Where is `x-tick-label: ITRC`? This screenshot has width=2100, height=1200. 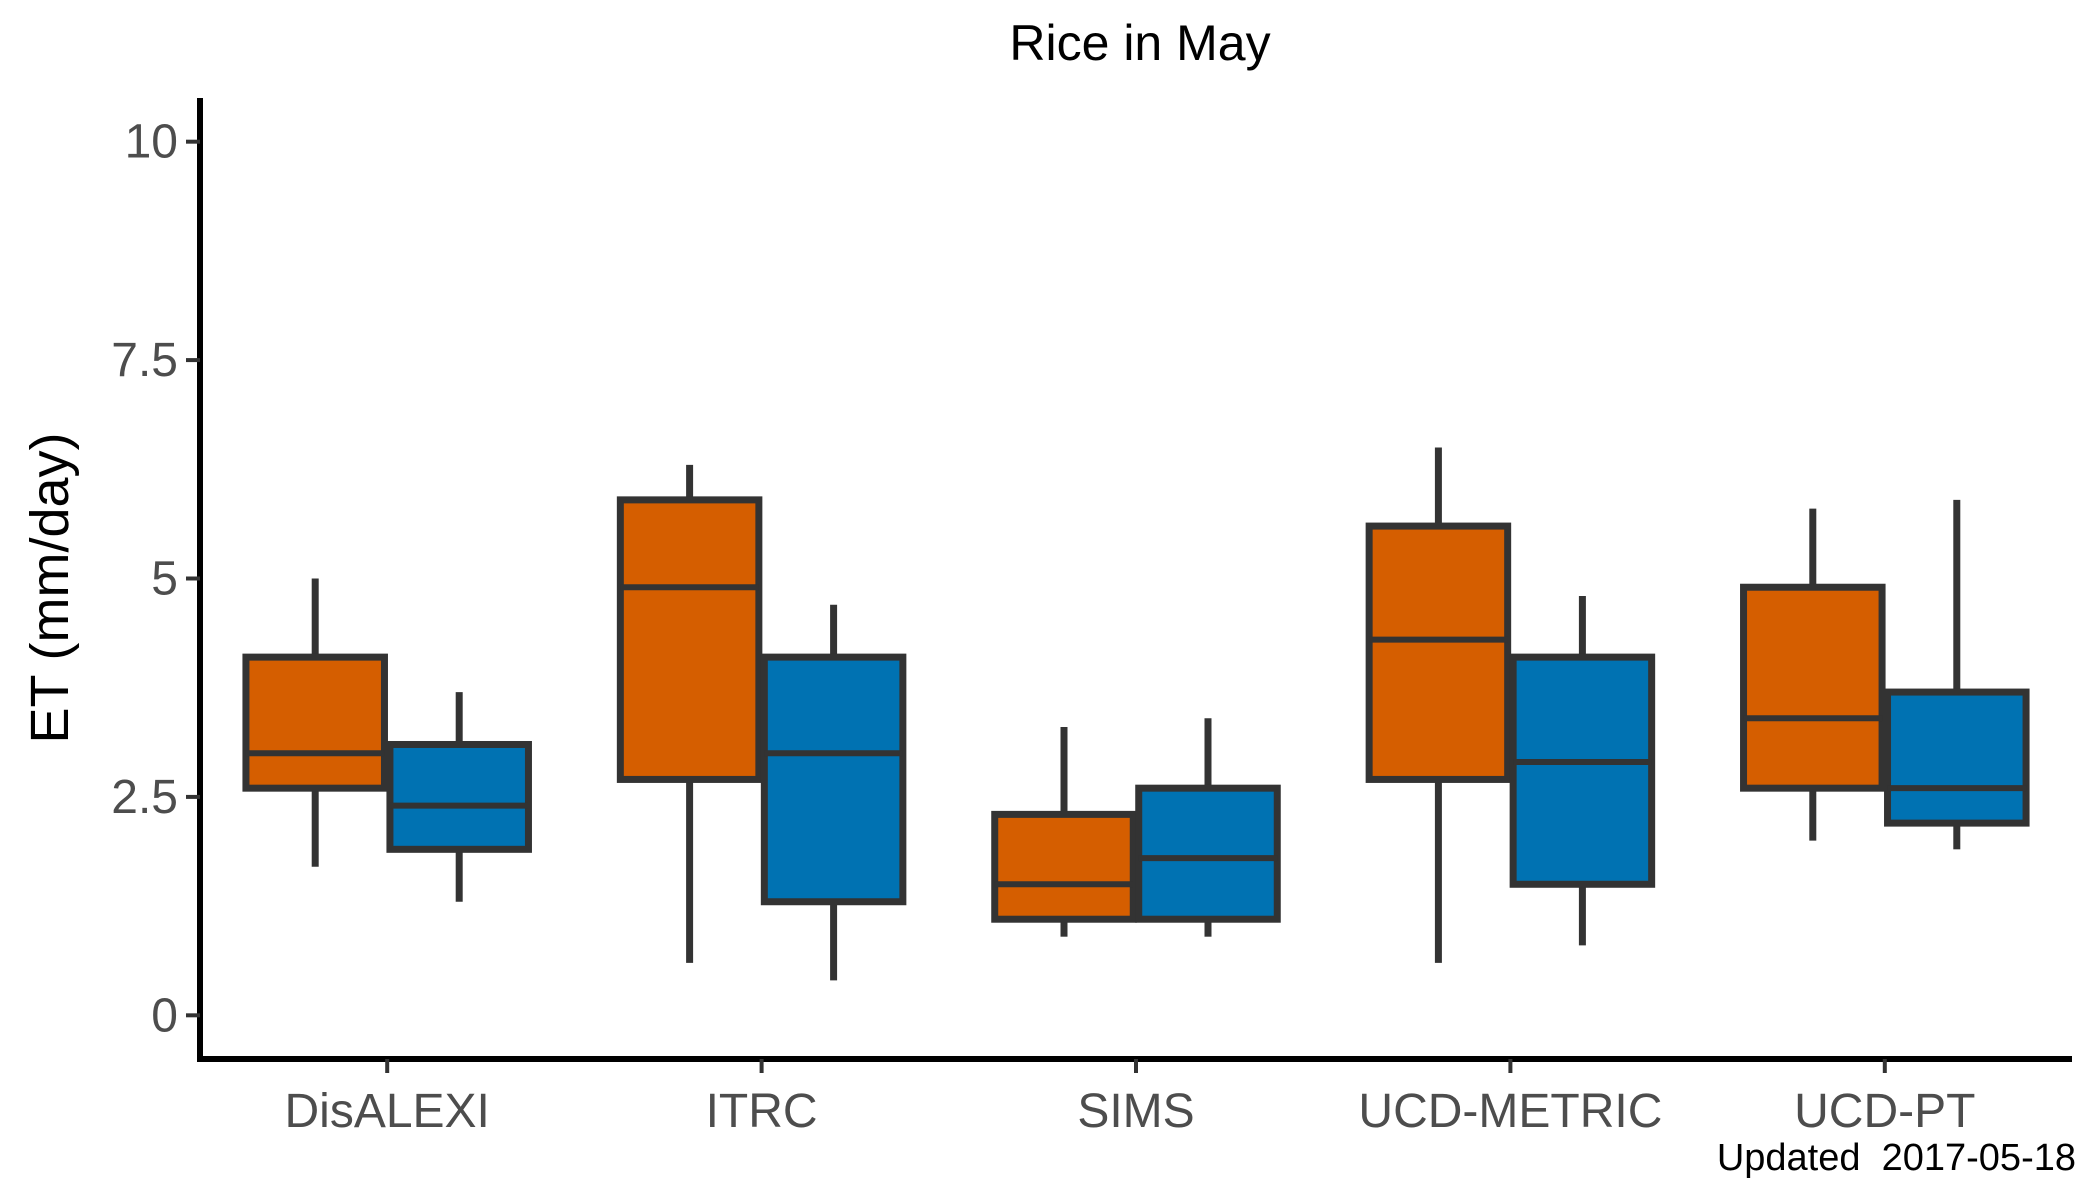
x-tick-label: ITRC is located at coordinates (762, 1111).